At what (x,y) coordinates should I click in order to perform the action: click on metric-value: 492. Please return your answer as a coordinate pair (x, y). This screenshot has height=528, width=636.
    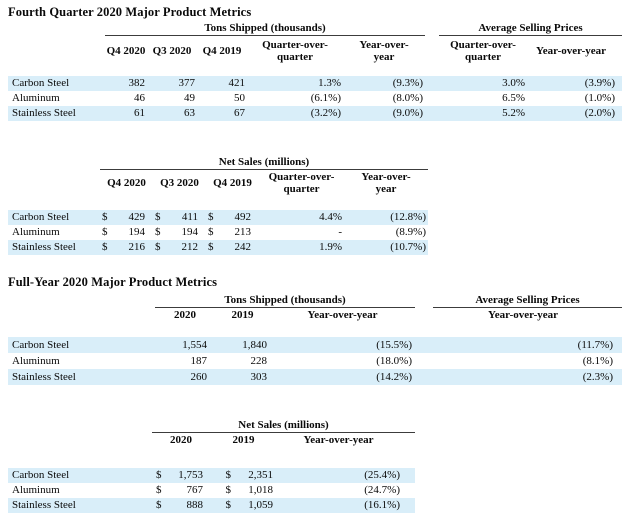
    Looking at the image, I should click on (238, 217).